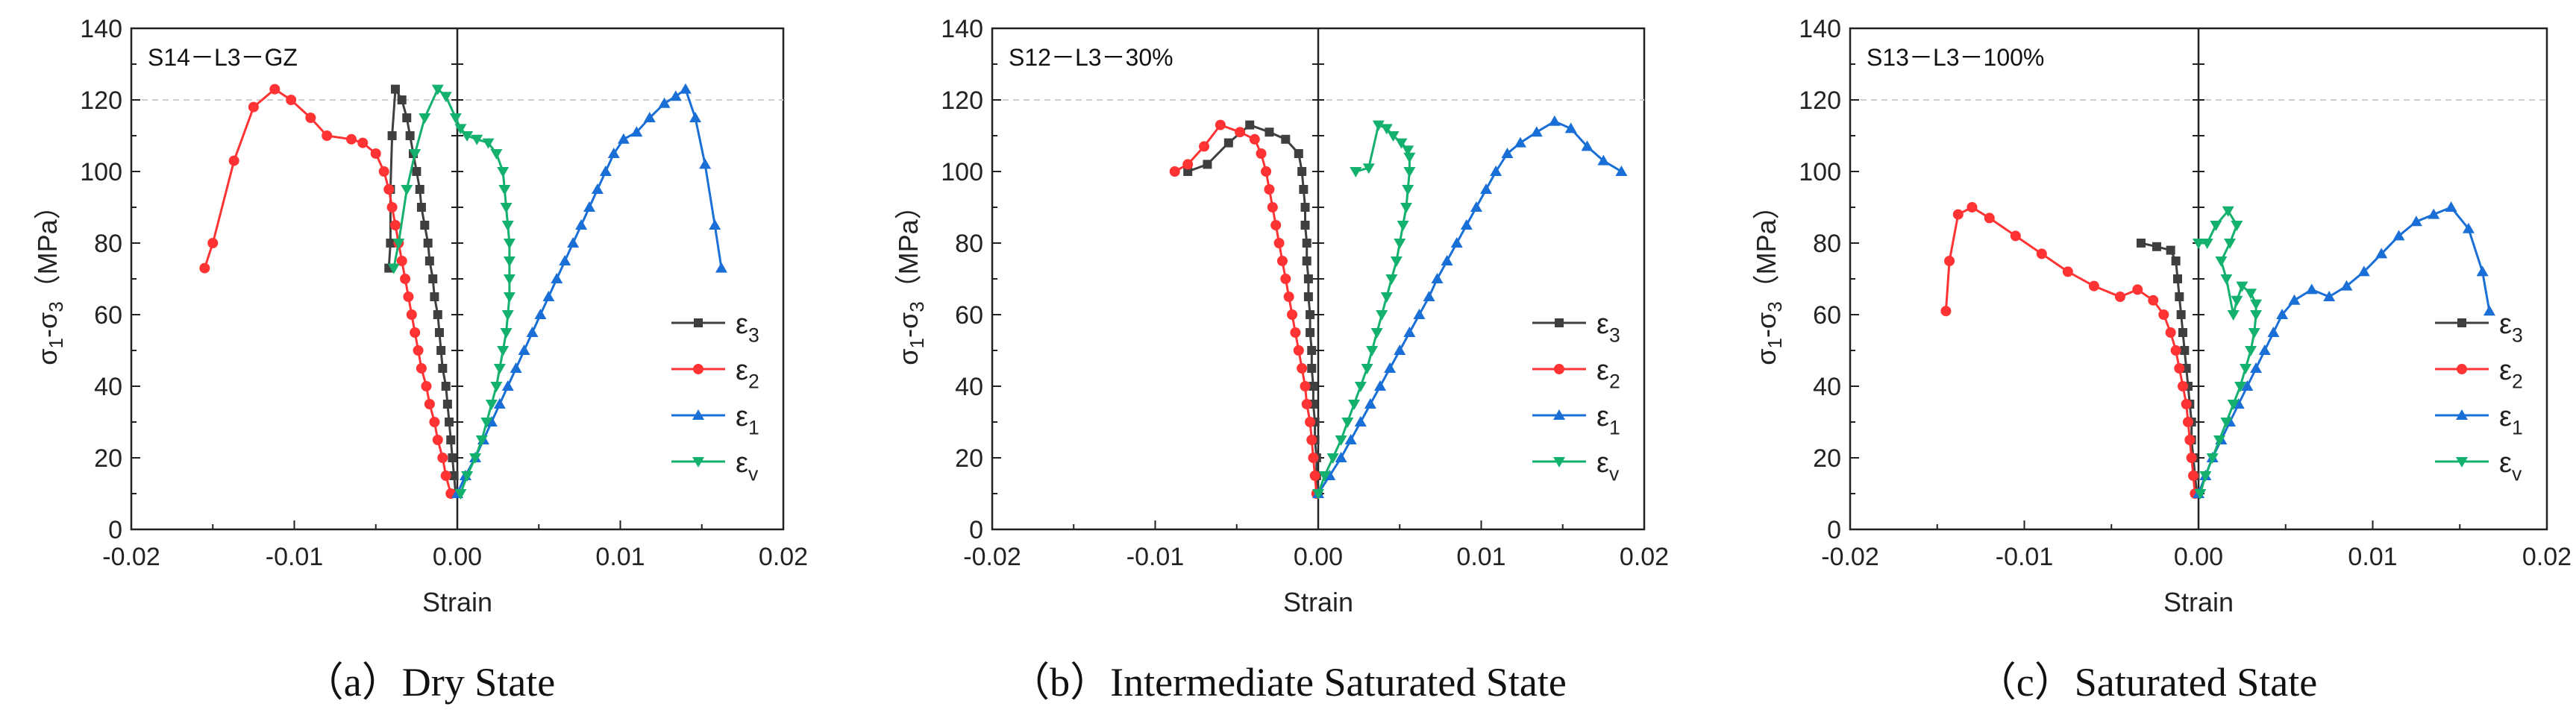 This screenshot has height=724, width=2576. Describe the element at coordinates (715, 397) in the screenshot. I see `legend: ε3 ε2 ε1 εv` at that location.